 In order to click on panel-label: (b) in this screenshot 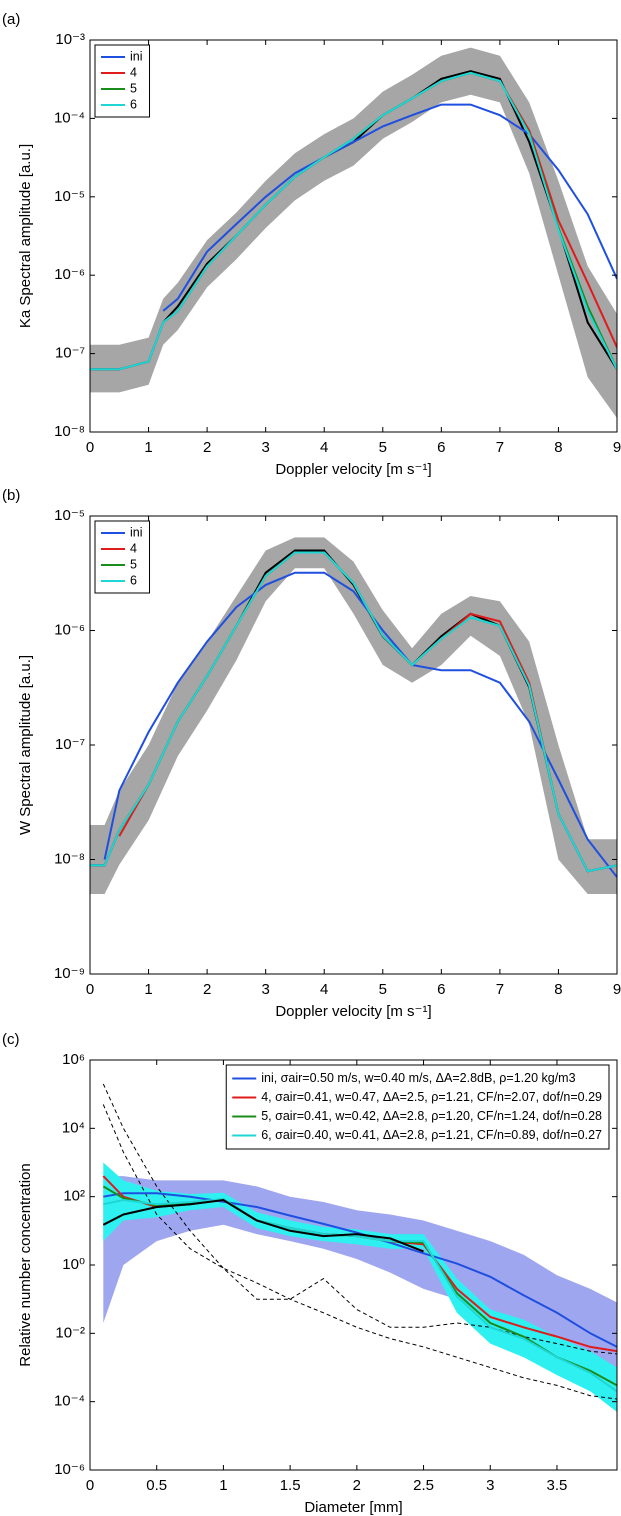, I will do `click(11, 495)`.